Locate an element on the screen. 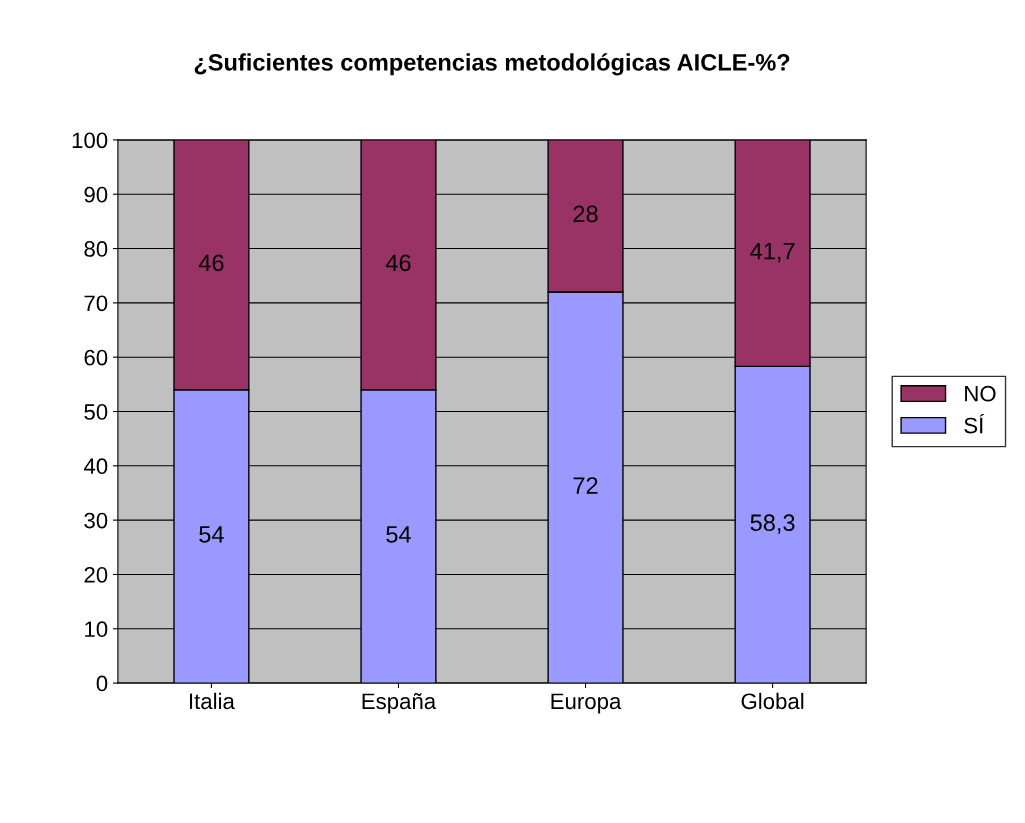 This screenshot has height=823, width=1025. chart-title: ¿Suficientes competencias metodológicas AICLE-%? is located at coordinates (492, 64).